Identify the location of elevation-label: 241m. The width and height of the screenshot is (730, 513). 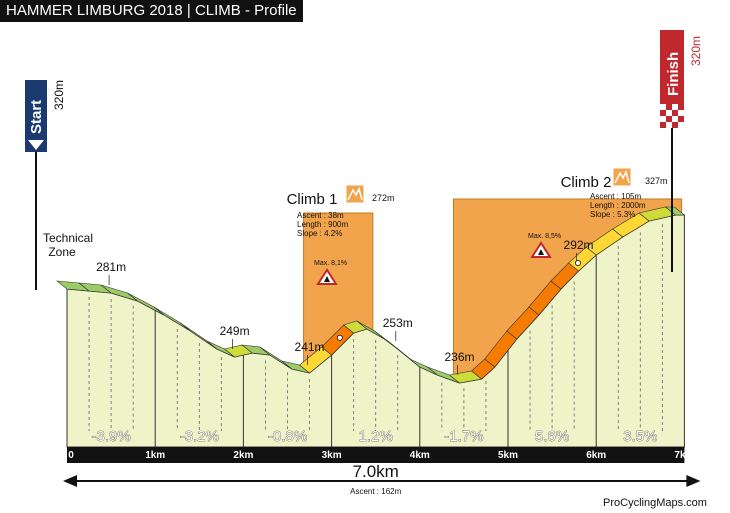
(310, 347).